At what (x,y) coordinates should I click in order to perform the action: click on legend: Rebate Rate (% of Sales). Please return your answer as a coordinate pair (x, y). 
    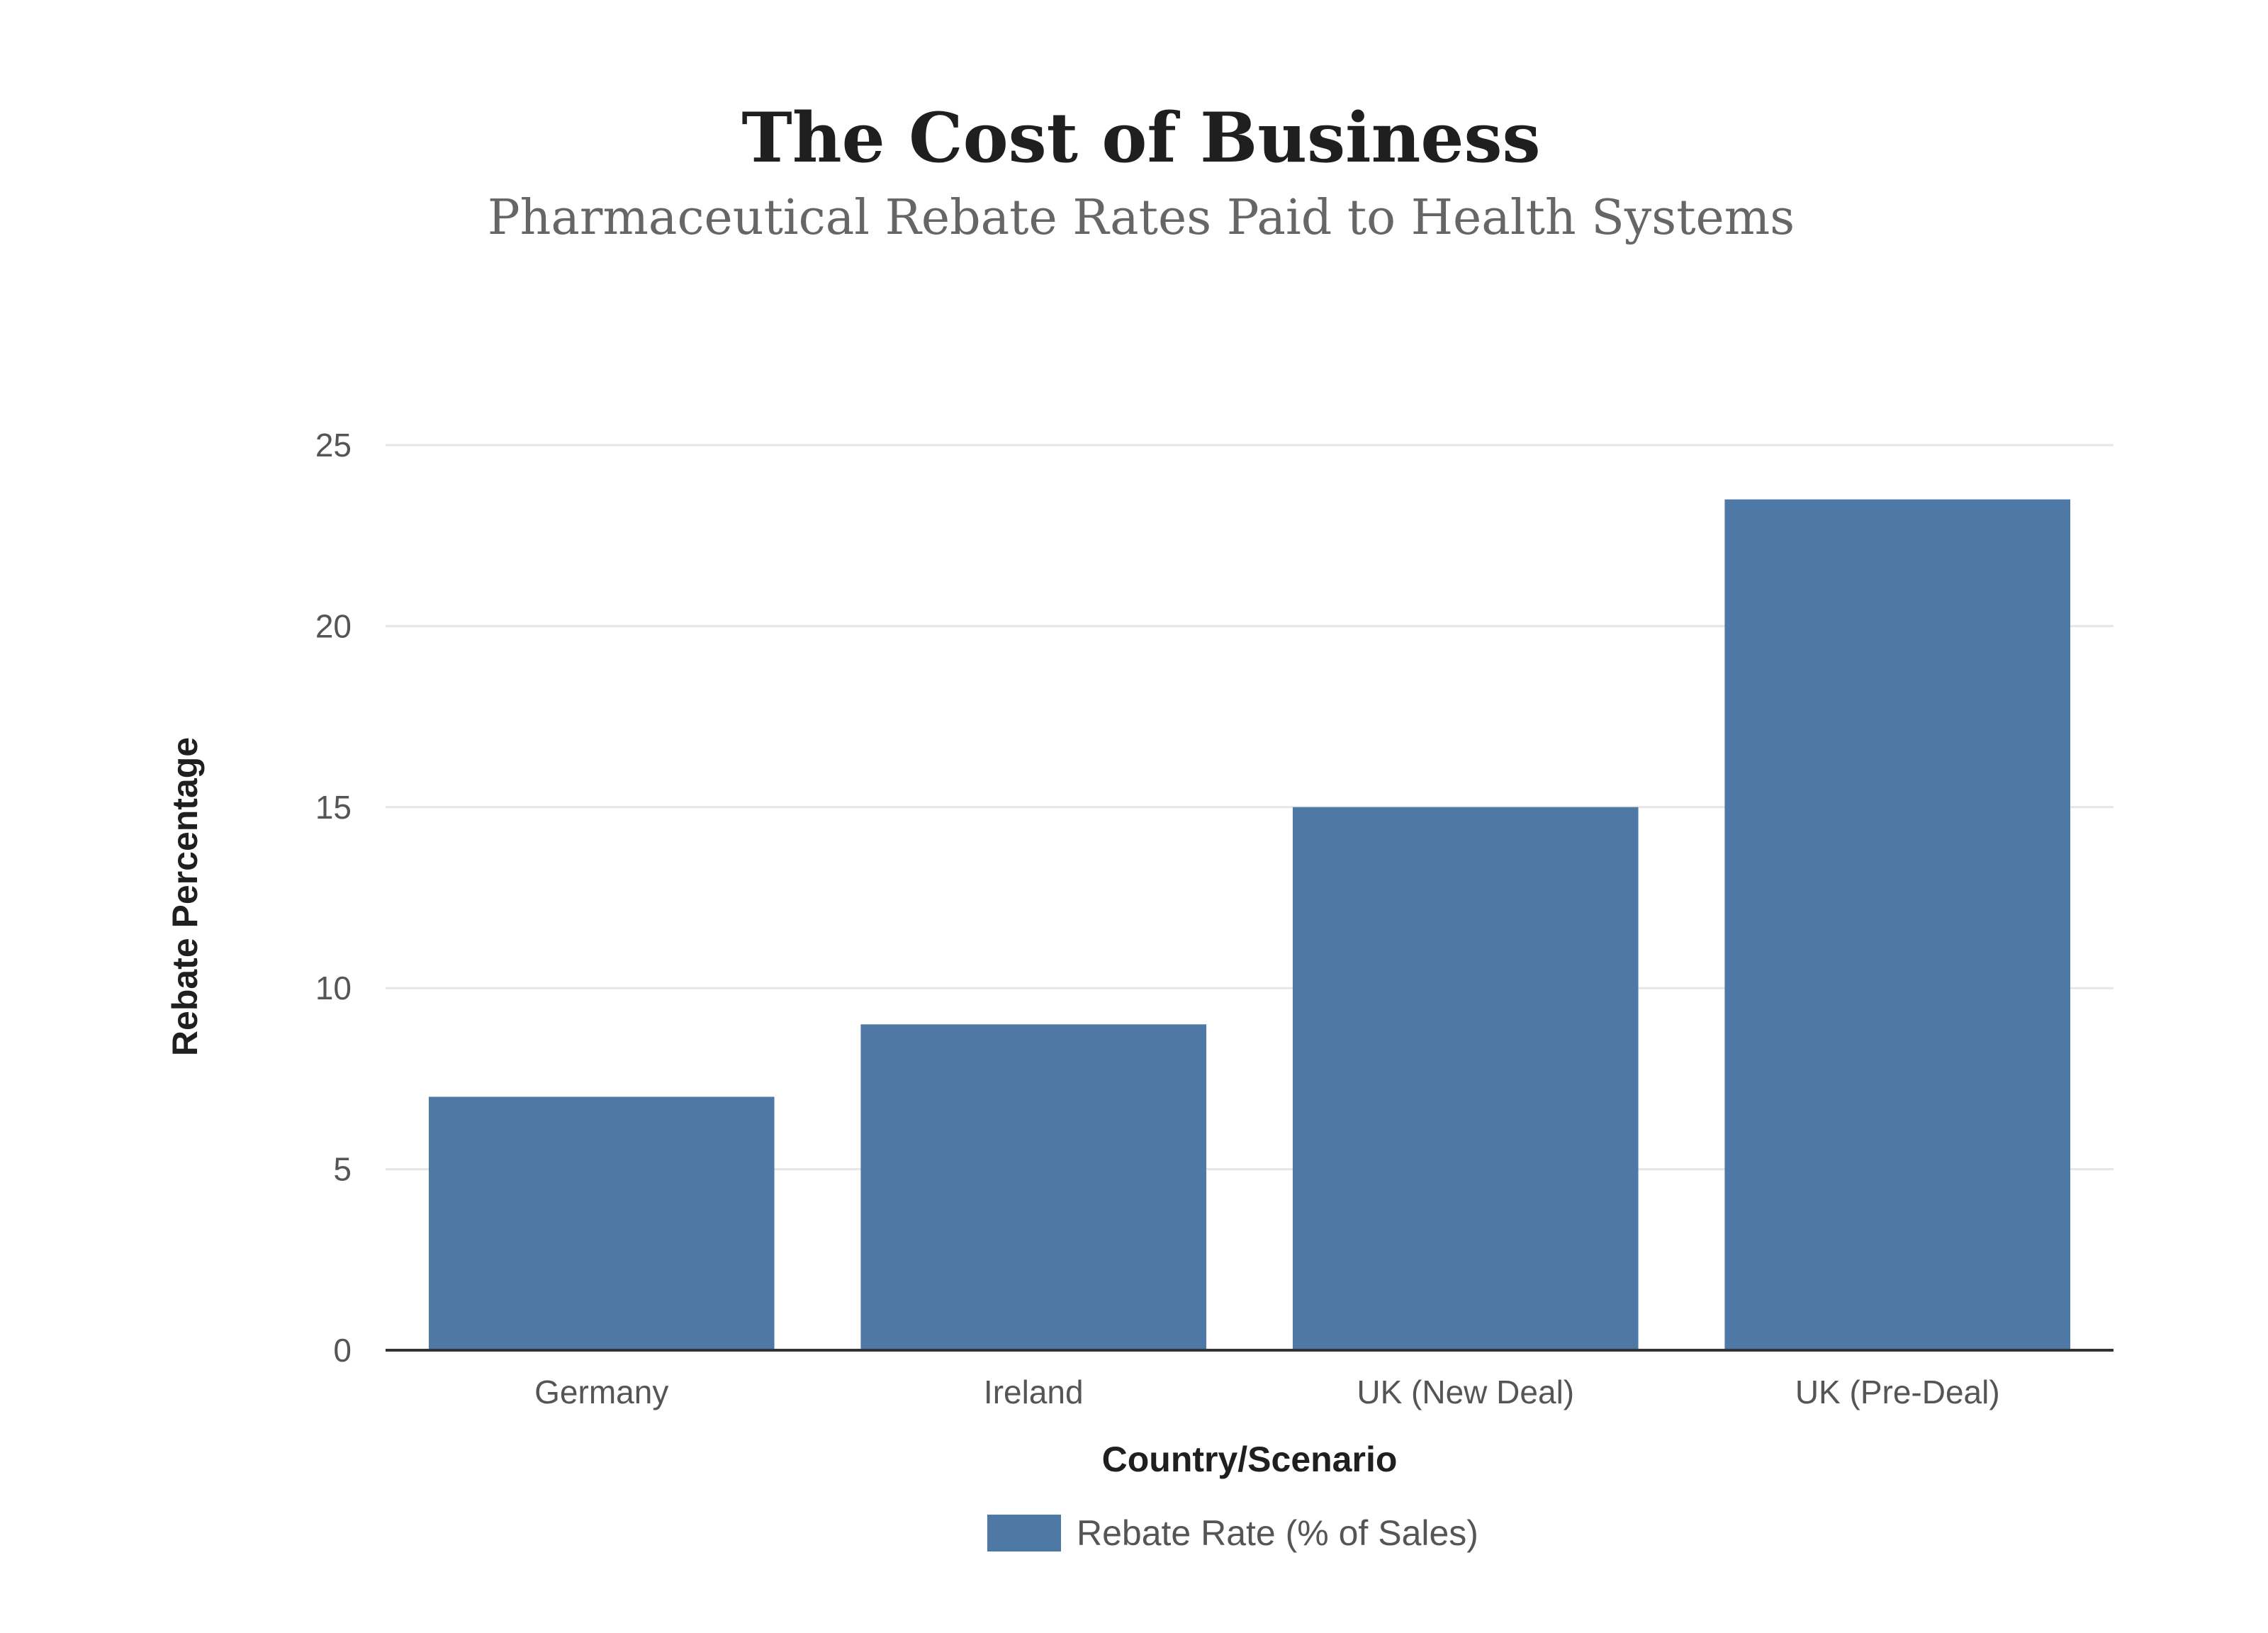
    Looking at the image, I should click on (1232, 1533).